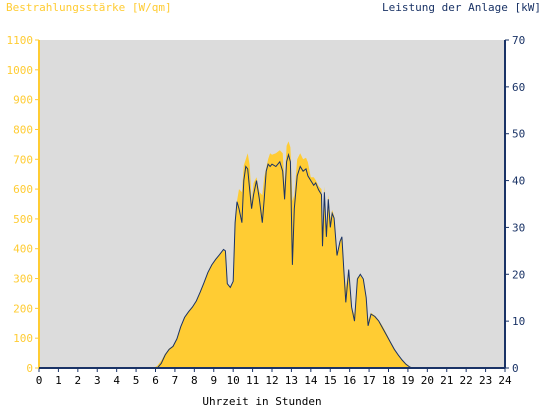 The width and height of the screenshot is (544, 408). I want to click on right-tick-label: 0, so click(515, 368).